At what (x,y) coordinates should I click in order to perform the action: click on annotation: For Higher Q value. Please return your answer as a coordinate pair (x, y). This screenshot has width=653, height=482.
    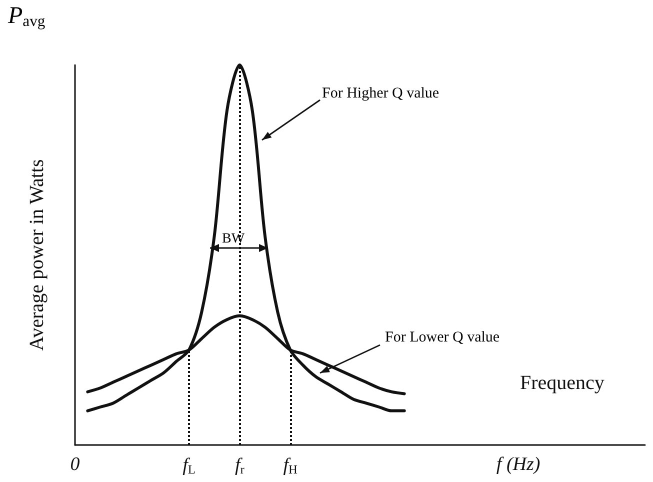
    Looking at the image, I should click on (381, 94).